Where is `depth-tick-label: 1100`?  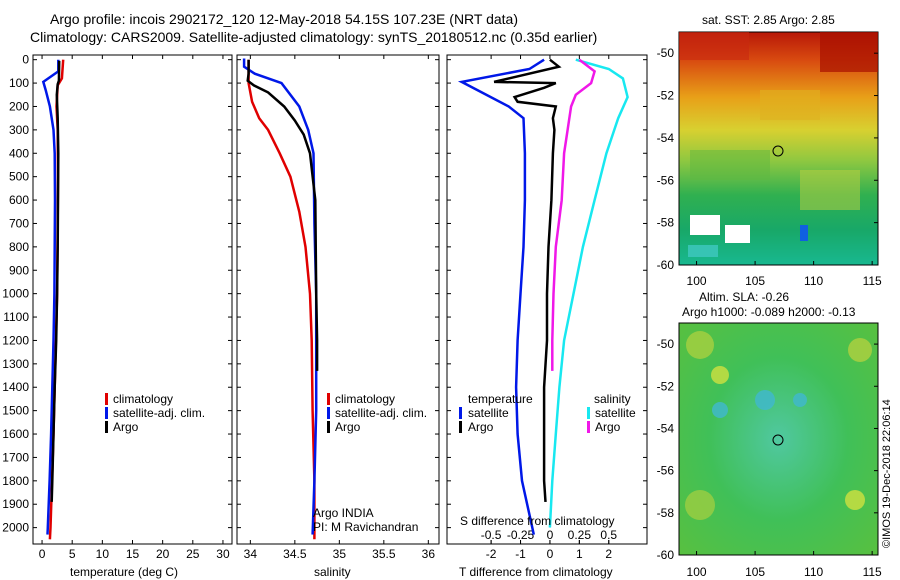
depth-tick-label: 1100 is located at coordinates (16, 317).